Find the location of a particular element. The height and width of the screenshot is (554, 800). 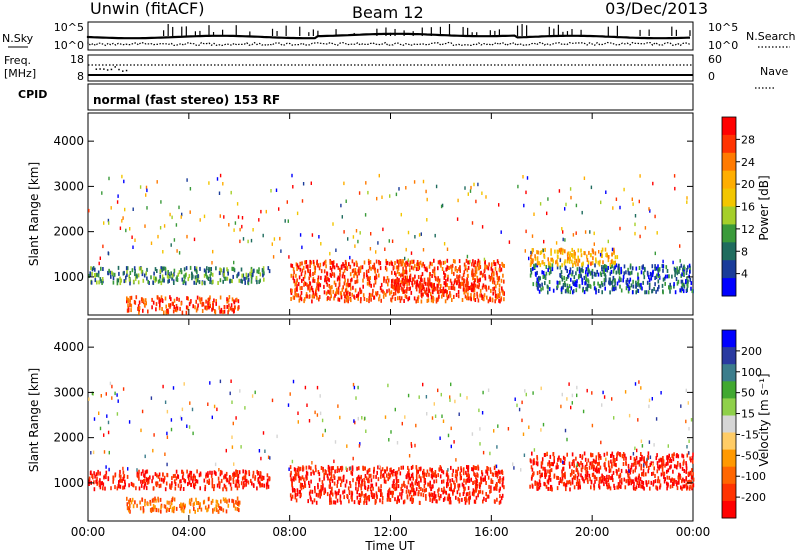

colorbar-swatch is located at coordinates (729, 126).